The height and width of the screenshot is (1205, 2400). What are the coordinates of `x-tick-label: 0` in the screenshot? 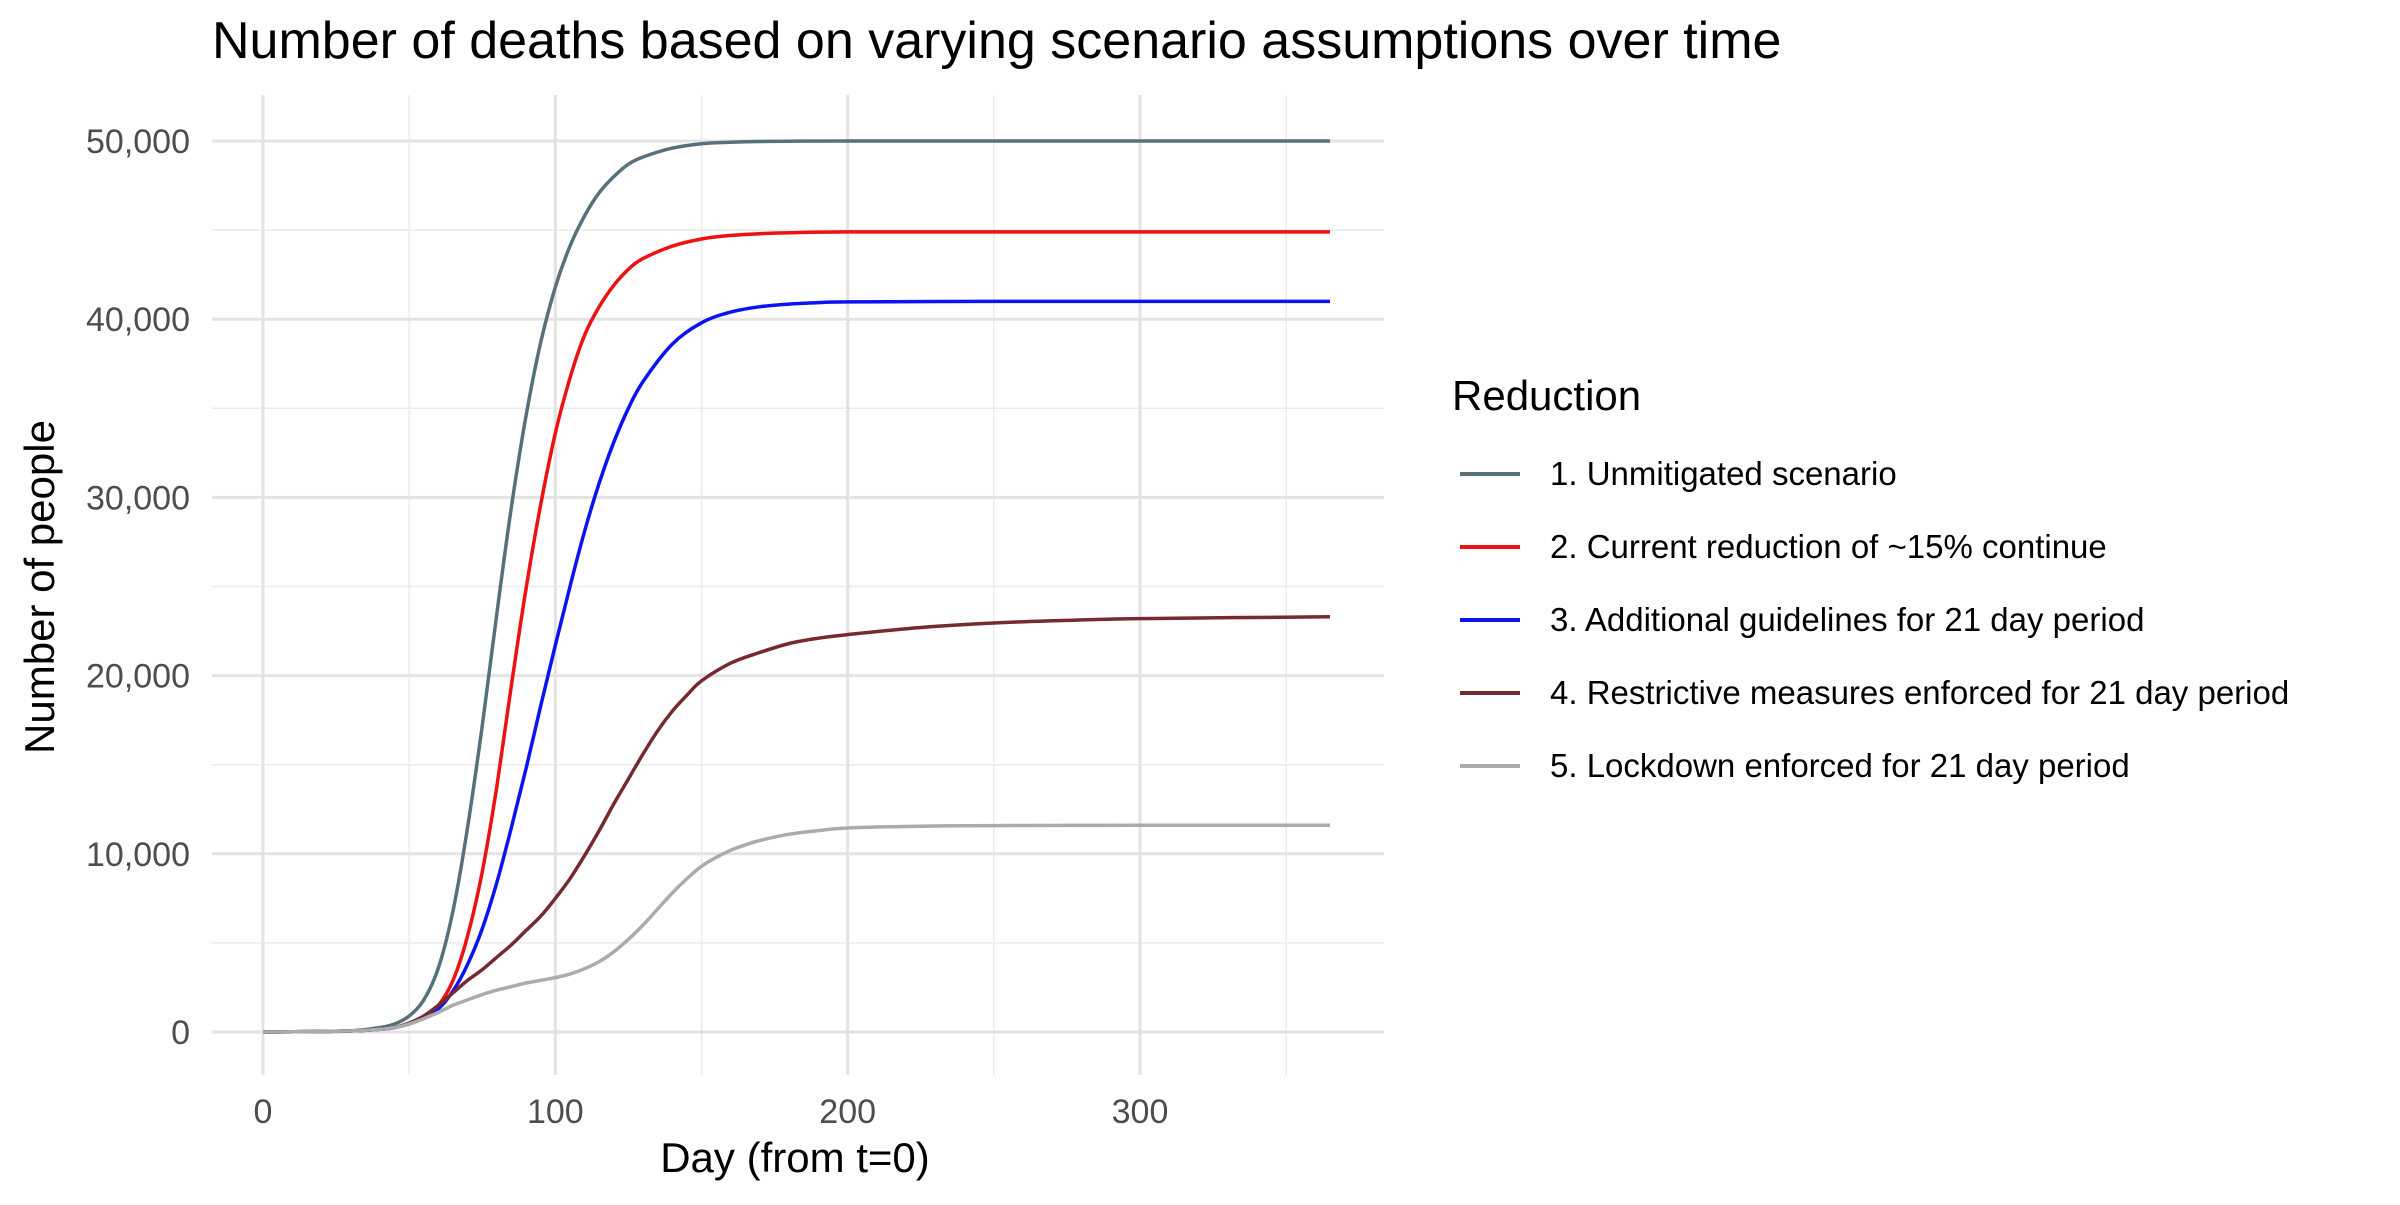 It's located at (263, 1112).